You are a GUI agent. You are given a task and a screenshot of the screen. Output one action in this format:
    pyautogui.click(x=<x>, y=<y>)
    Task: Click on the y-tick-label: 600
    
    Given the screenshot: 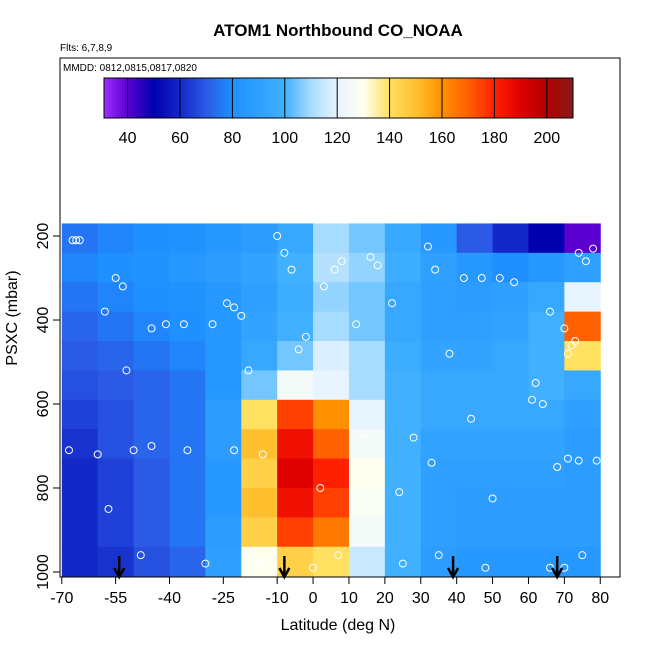 What is the action you would take?
    pyautogui.click(x=43, y=404)
    